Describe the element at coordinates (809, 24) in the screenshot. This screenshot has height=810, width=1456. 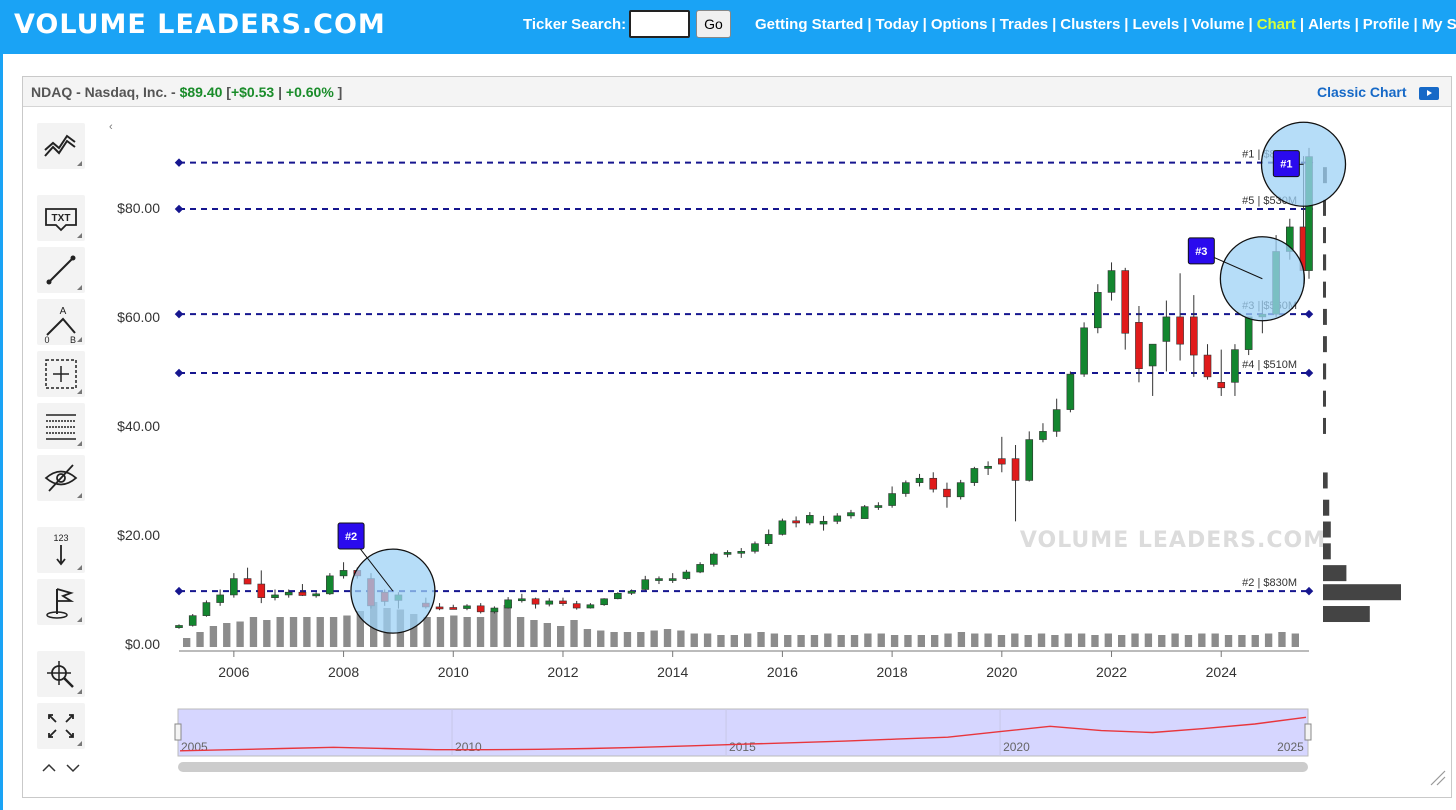
I see `nav-link-getting-started: Getting Started` at that location.